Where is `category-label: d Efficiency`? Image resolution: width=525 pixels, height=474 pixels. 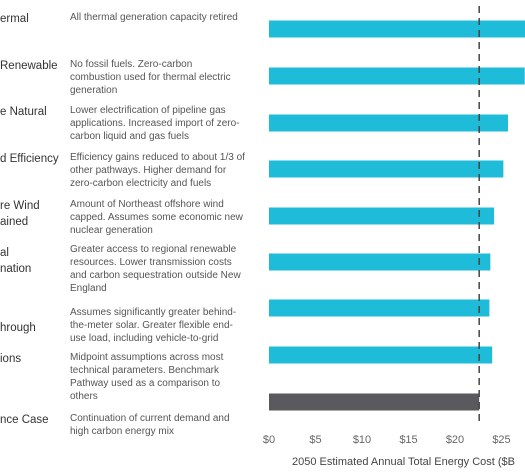
category-label: d Efficiency is located at coordinates (29, 159).